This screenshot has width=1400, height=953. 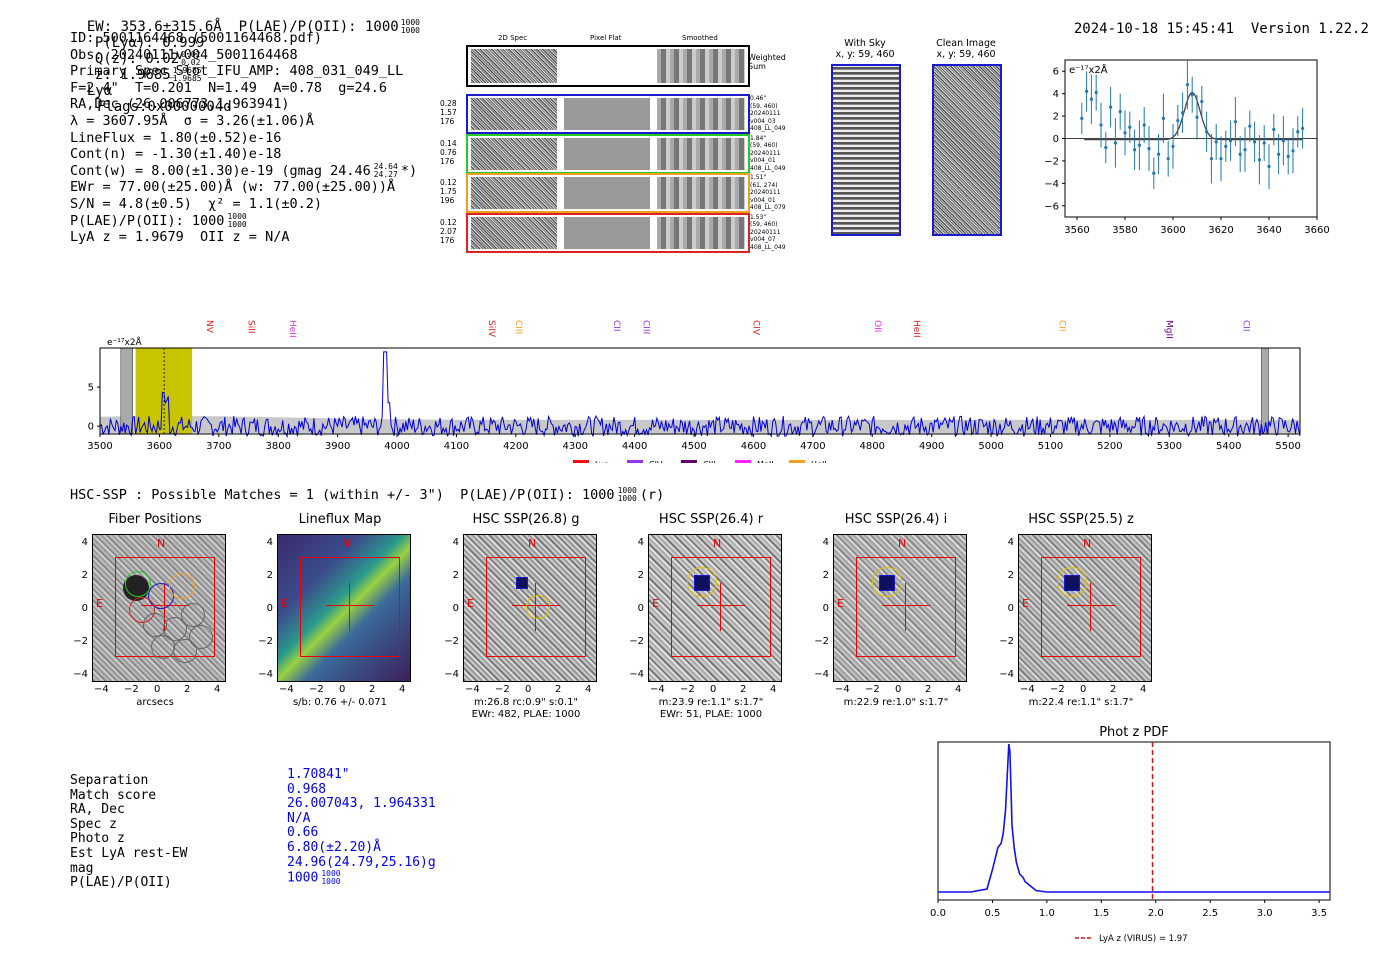 What do you see at coordinates (109, 780) in the screenshot?
I see `match-label: Separation` at bounding box center [109, 780].